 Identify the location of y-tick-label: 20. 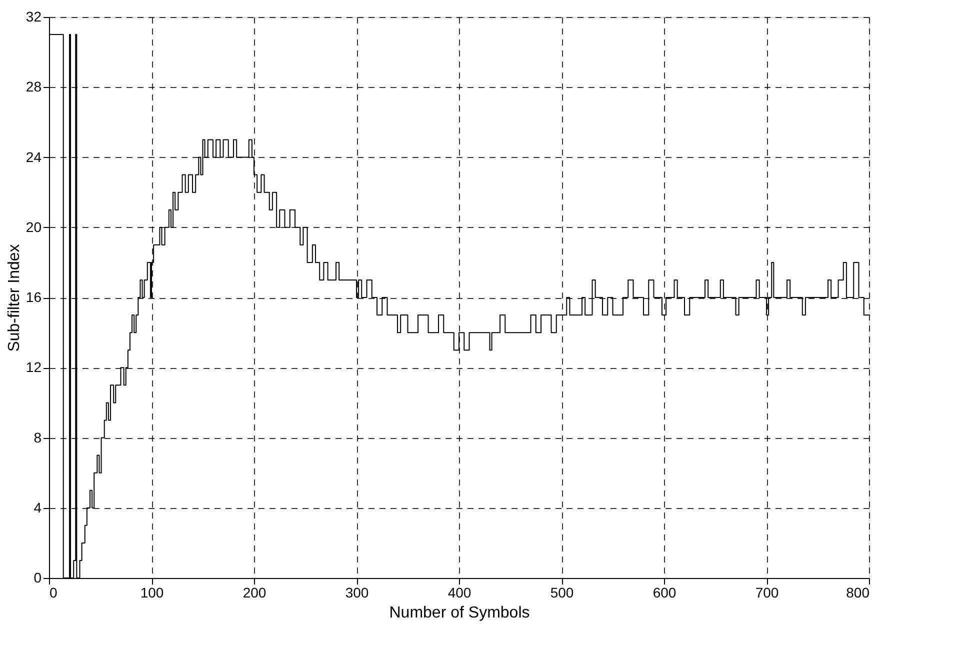
(34, 226).